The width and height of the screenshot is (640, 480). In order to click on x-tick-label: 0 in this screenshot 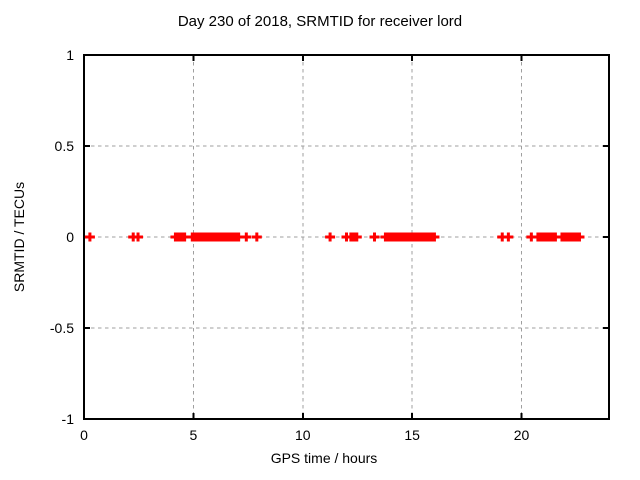, I will do `click(84, 435)`.